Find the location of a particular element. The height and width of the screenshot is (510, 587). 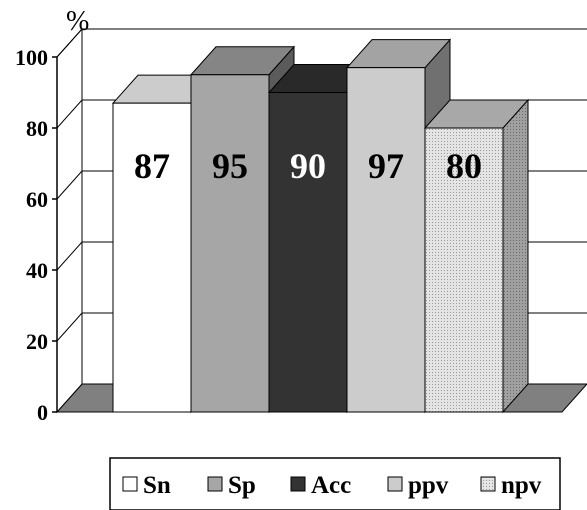

bar-npv is located at coordinates (476, 256).